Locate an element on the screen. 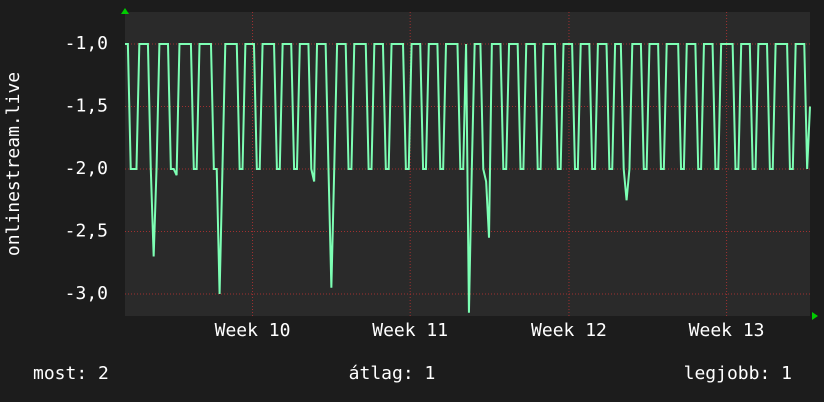 The height and width of the screenshot is (402, 824). y-tick-label: -2,0 is located at coordinates (86, 168).